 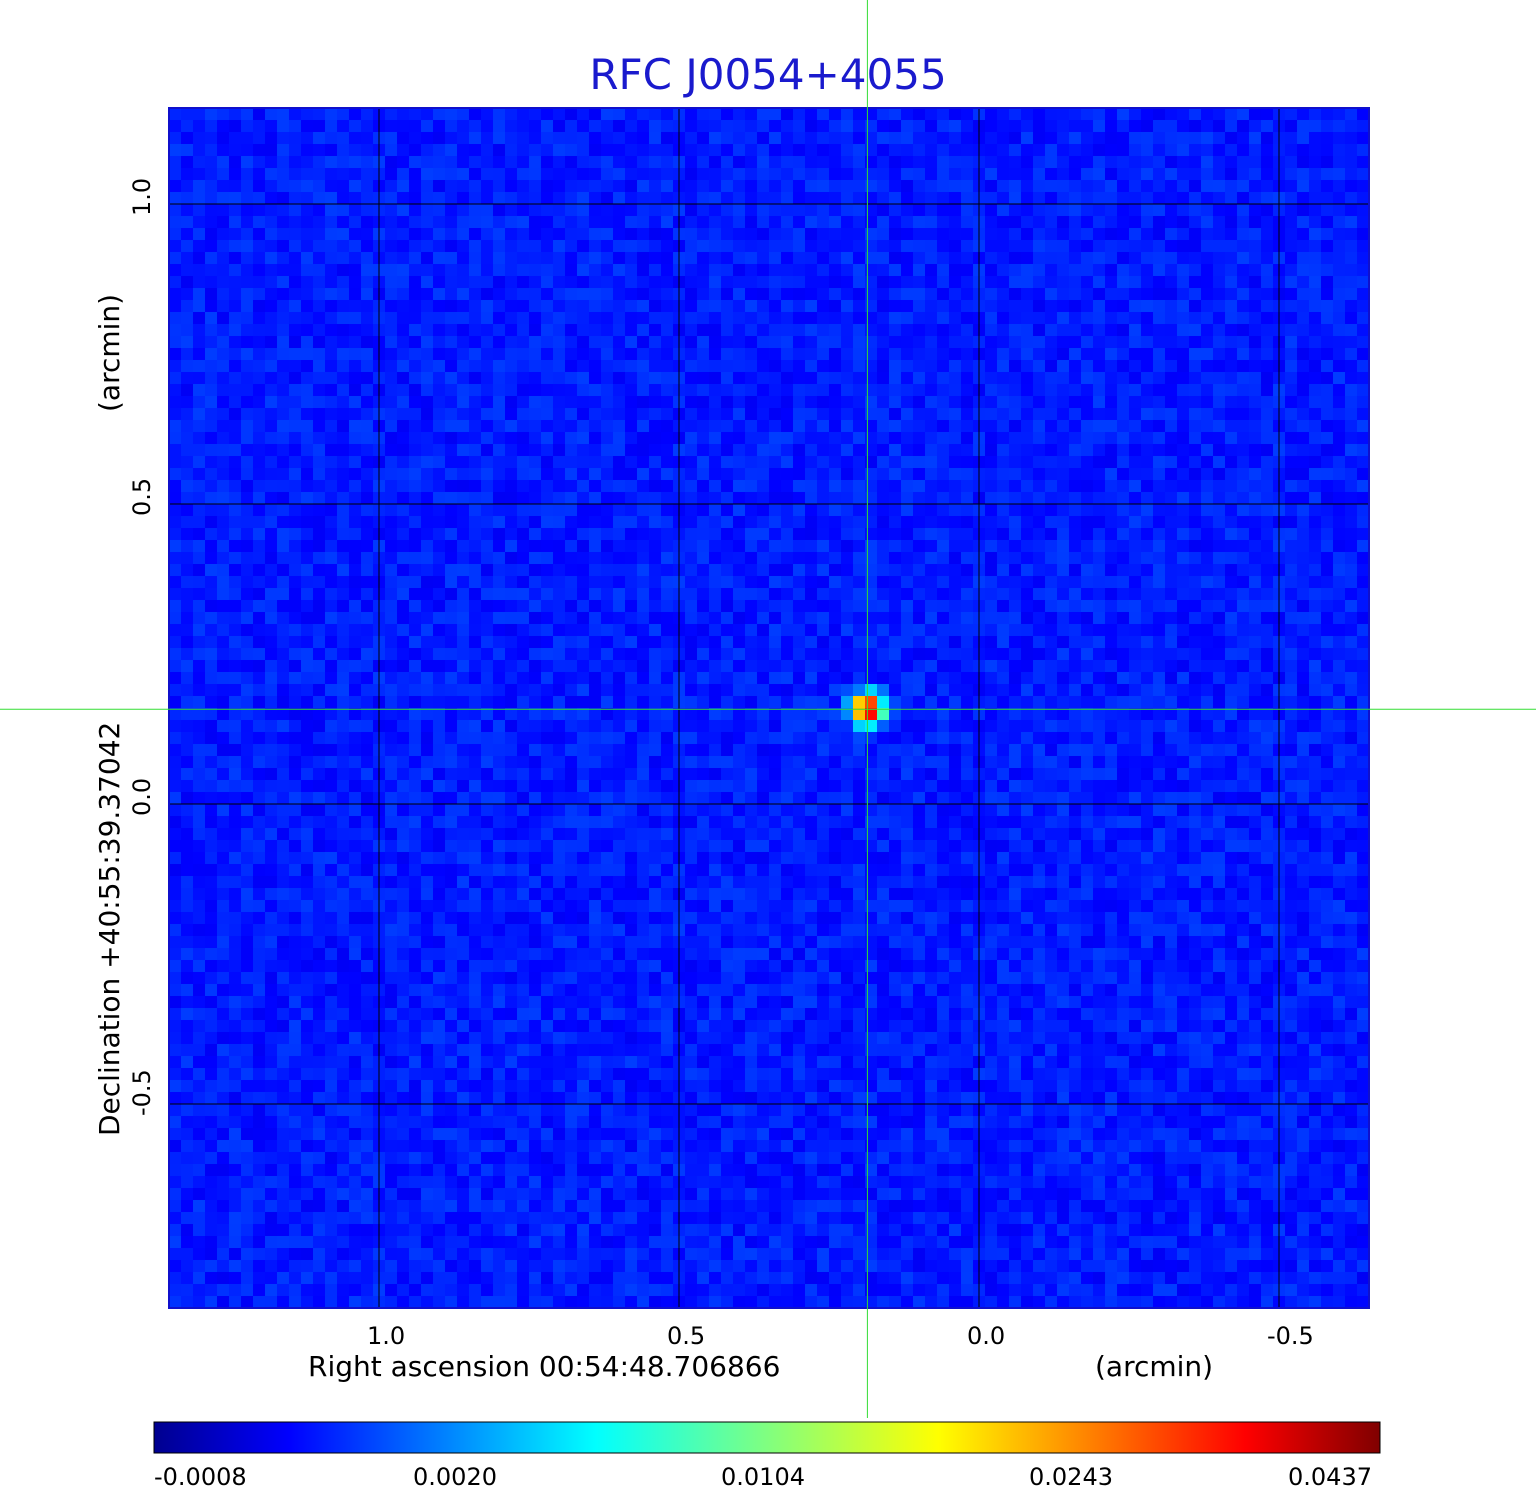 I want to click on colorbar-tick-label: -0.0008, so click(x=200, y=1477).